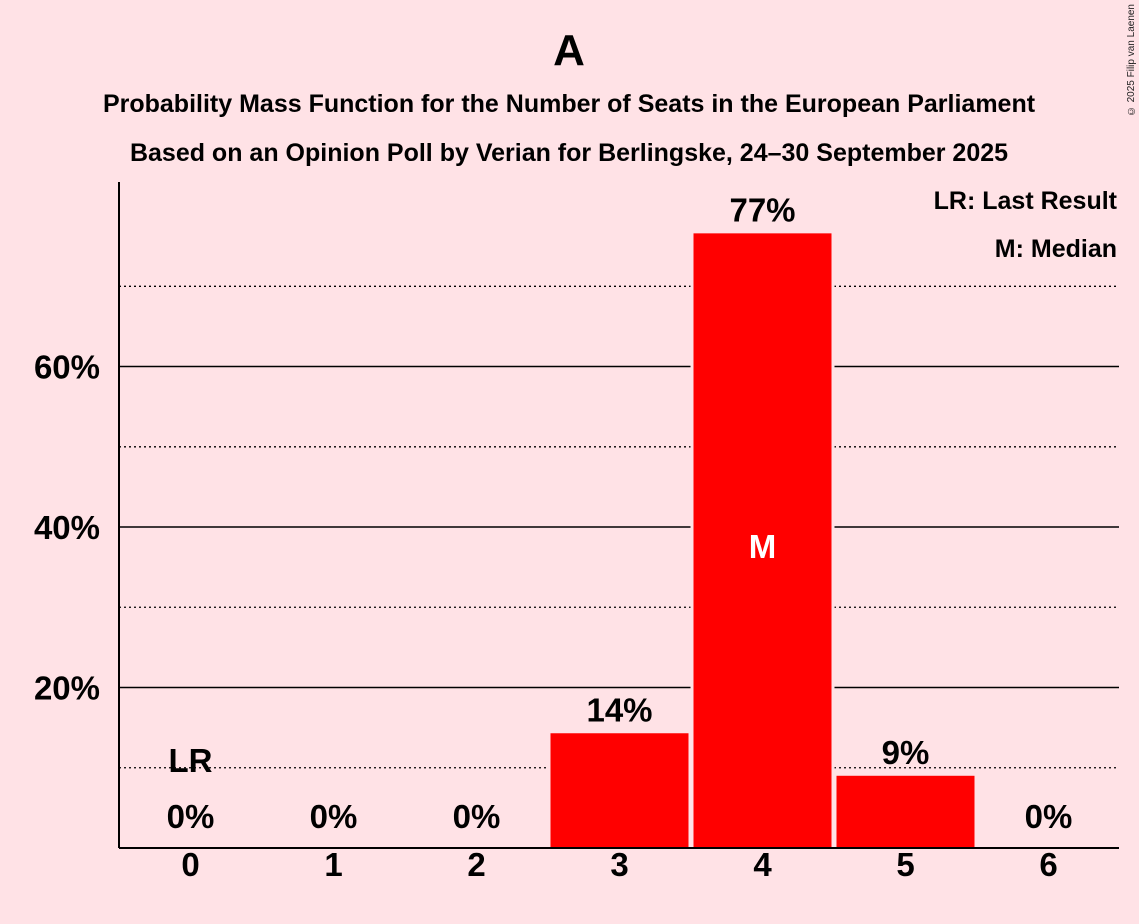 Image resolution: width=1139 pixels, height=924 pixels. What do you see at coordinates (333, 864) in the screenshot?
I see `x-tick-label: 1` at bounding box center [333, 864].